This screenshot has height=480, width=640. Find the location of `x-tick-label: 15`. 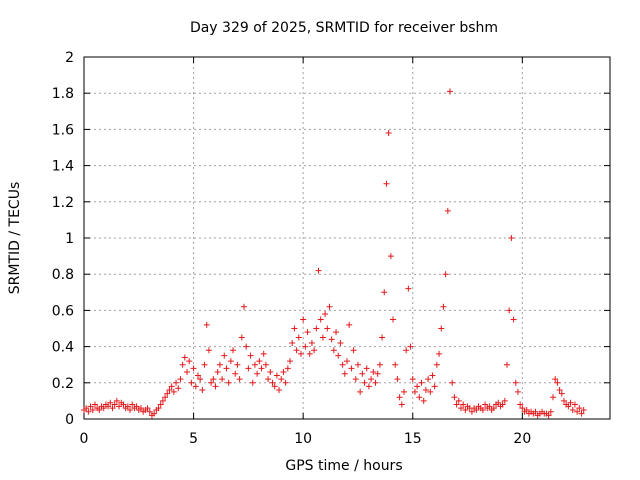

x-tick-label: 15 is located at coordinates (413, 439).